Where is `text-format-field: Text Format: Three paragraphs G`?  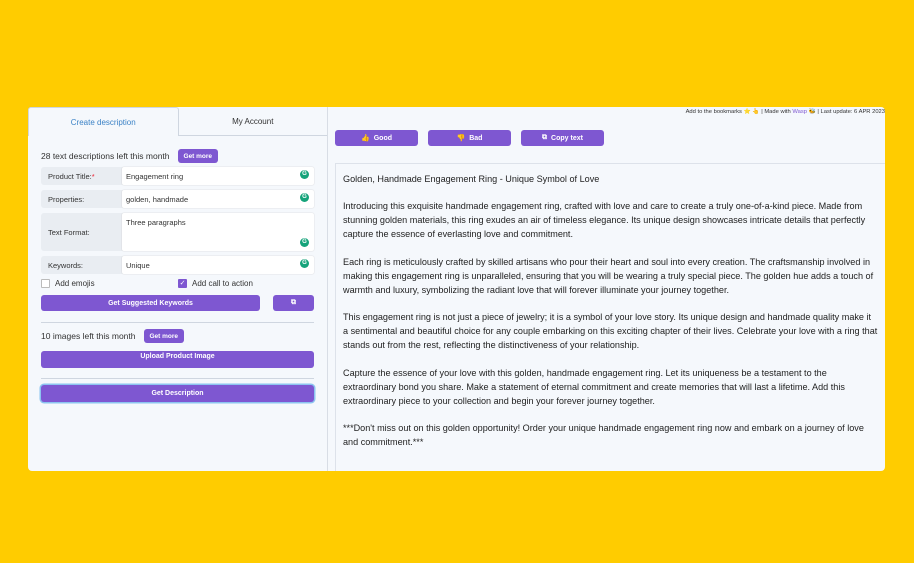 text-format-field: Text Format: Three paragraphs G is located at coordinates (177, 232).